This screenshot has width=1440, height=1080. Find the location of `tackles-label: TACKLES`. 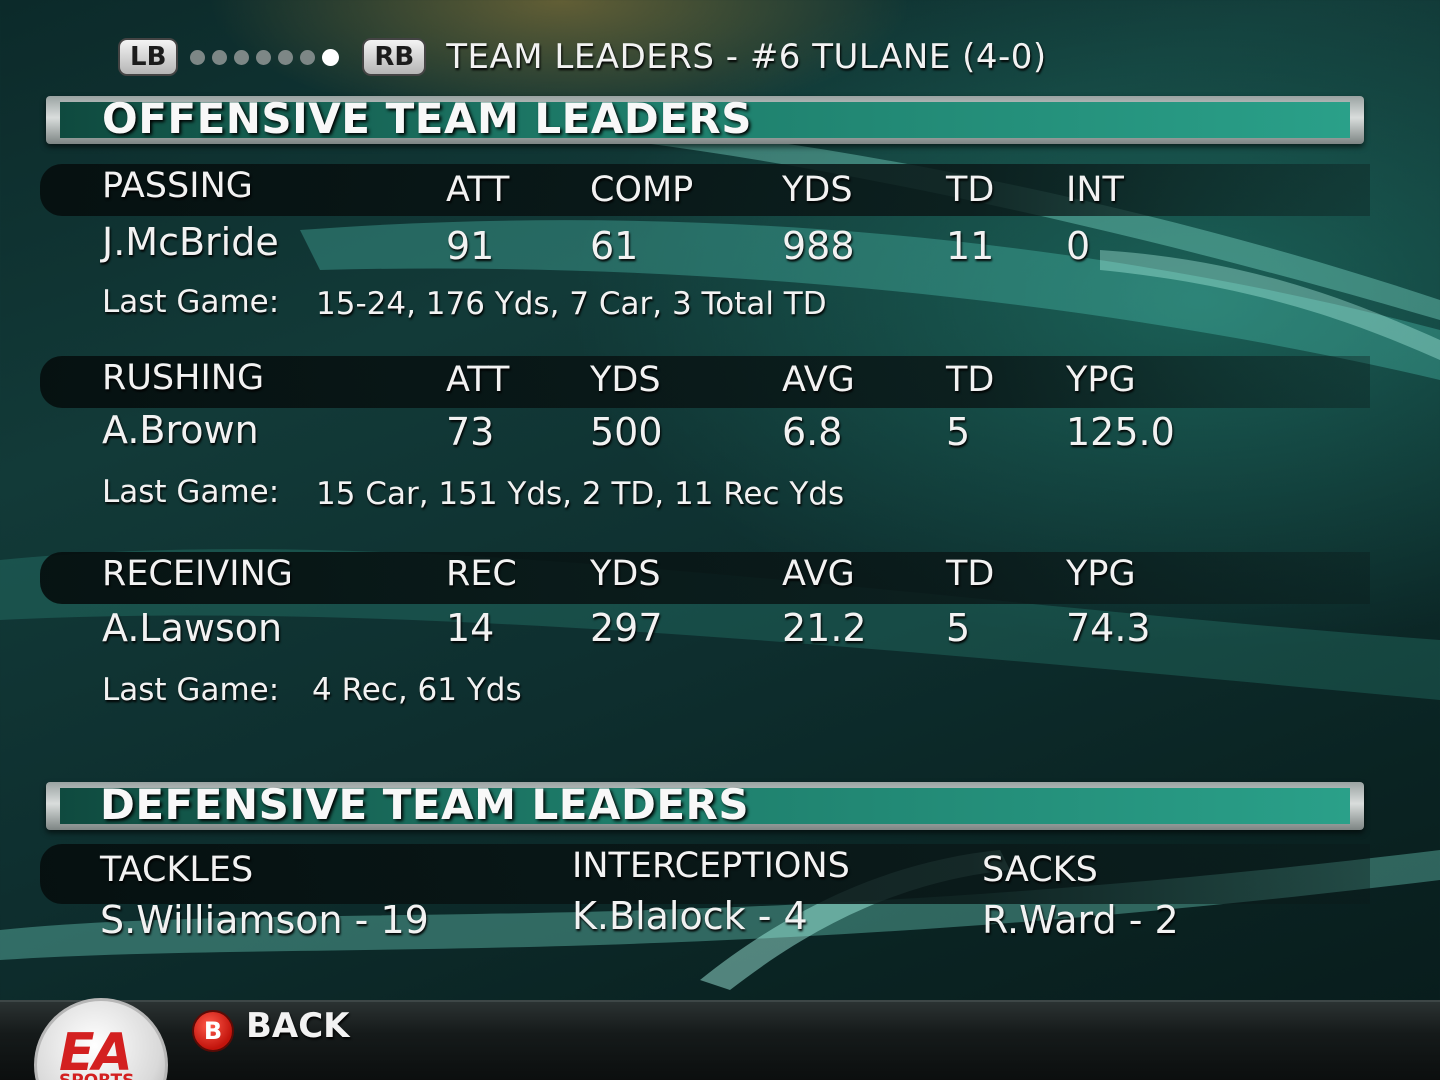

tackles-label: TACKLES is located at coordinates (177, 870).